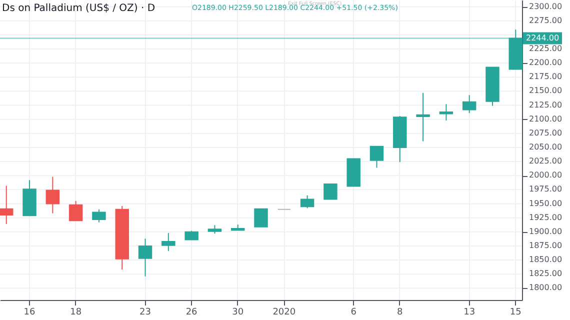  What do you see at coordinates (353, 313) in the screenshot?
I see `x-tick-label: 6` at bounding box center [353, 313].